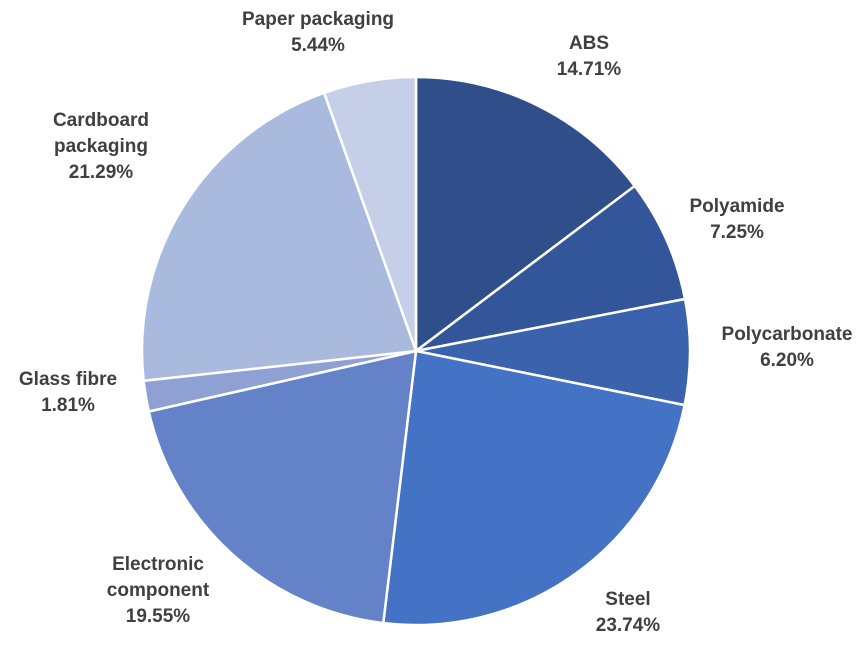 The width and height of the screenshot is (868, 657). I want to click on slice-value-label: 19.55%, so click(158, 616).